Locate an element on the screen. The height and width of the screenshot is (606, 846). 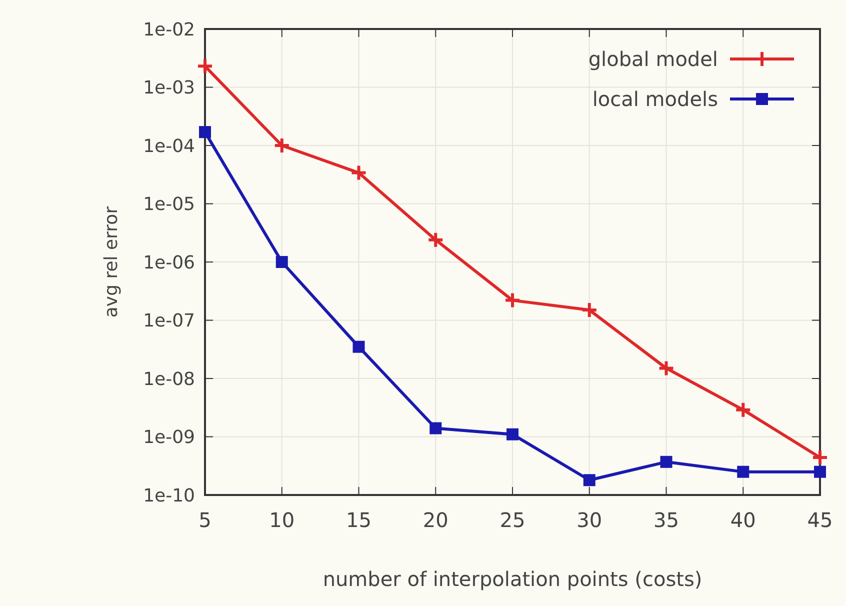
legend-label: global model is located at coordinates (653, 59).